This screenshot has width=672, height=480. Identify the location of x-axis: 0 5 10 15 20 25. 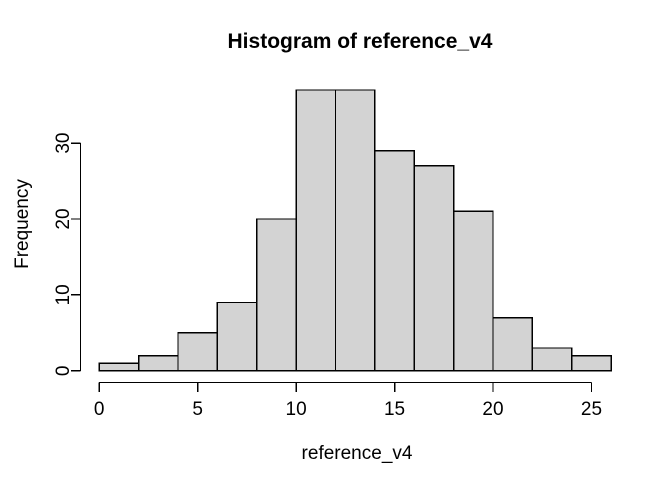
(348, 400).